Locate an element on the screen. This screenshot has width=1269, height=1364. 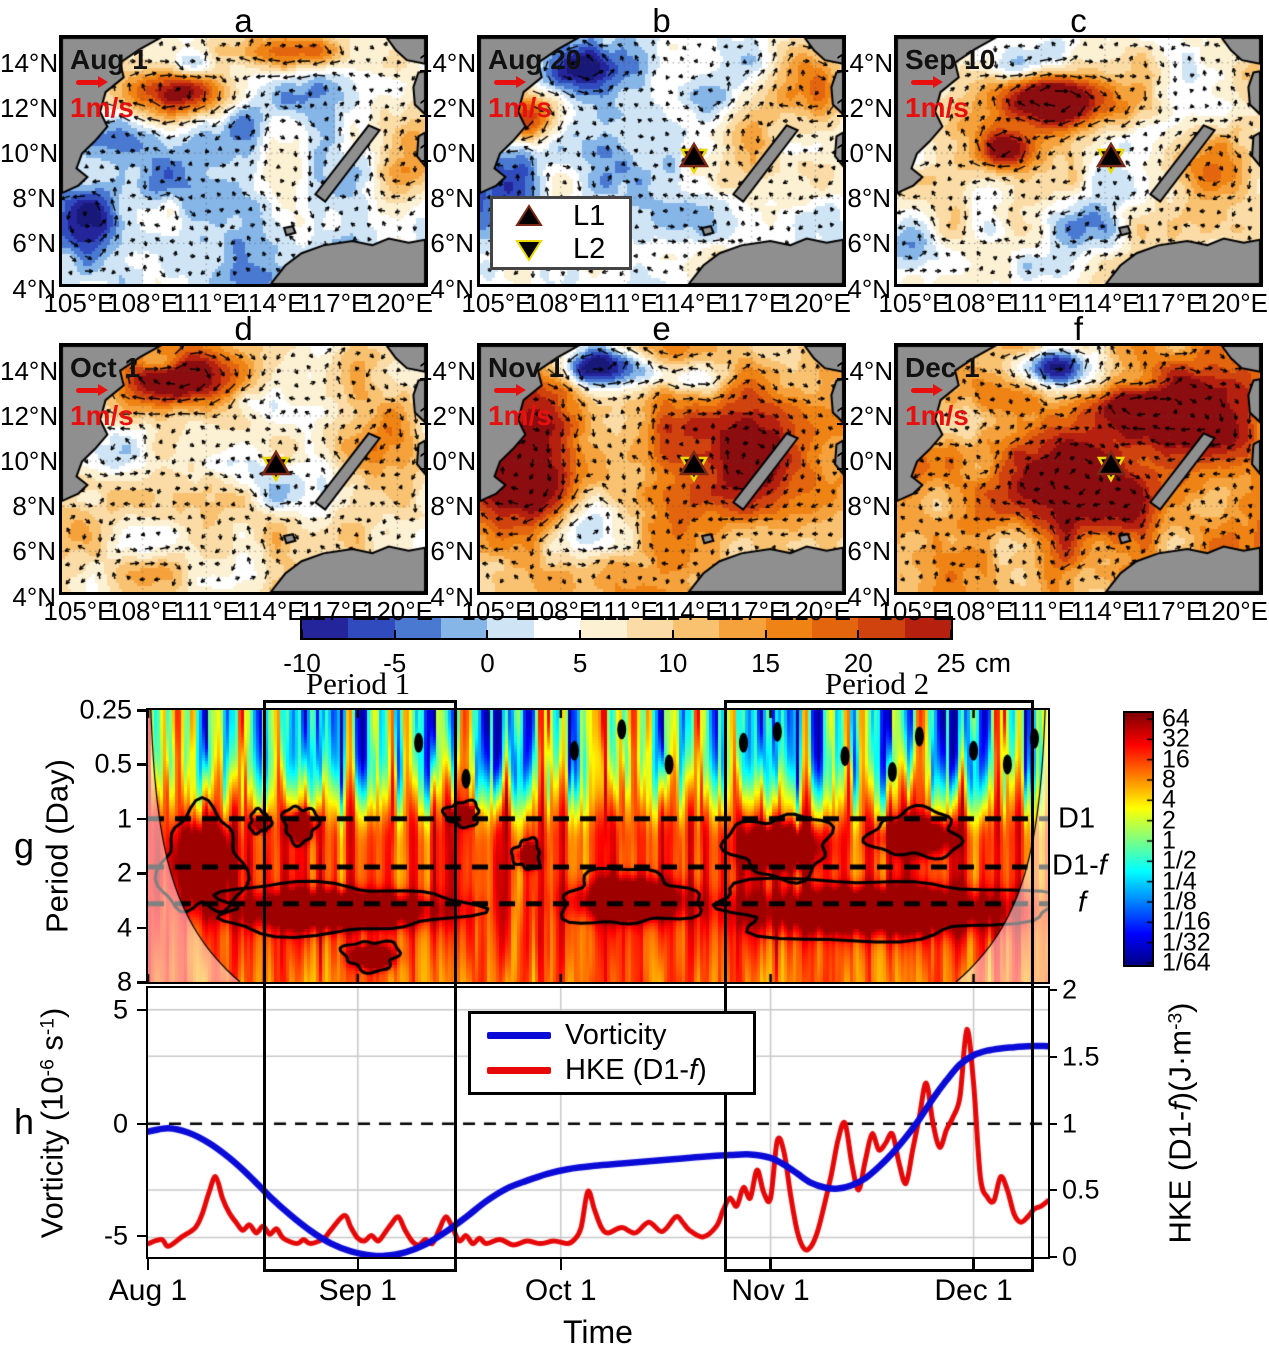
map-date-e: Nov 1 is located at coordinates (526, 367).